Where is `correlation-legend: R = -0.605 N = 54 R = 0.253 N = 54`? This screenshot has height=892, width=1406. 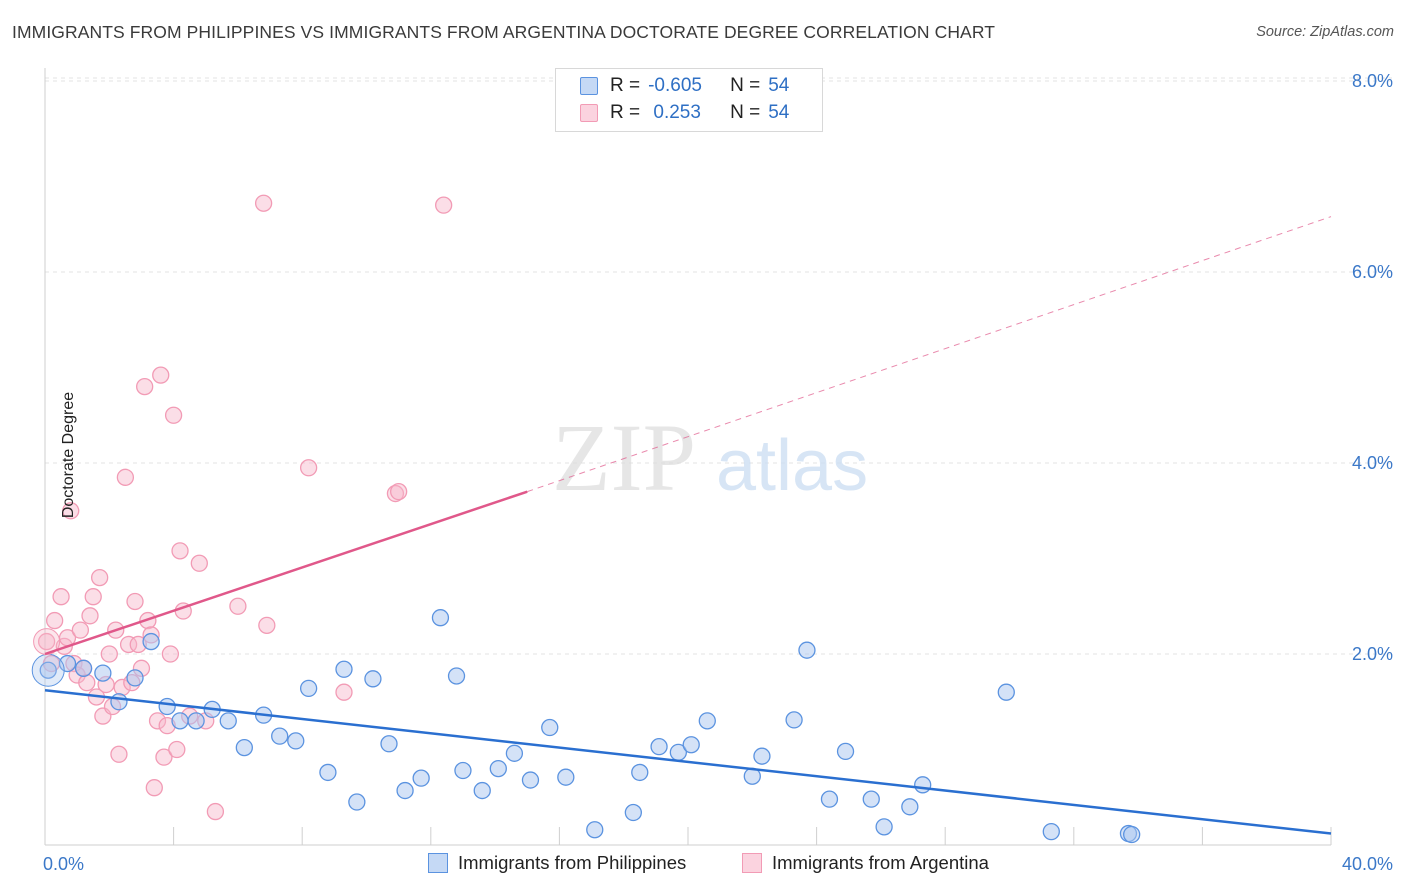 correlation-legend: R = -0.605 N = 54 R = 0.253 N = 54 is located at coordinates (689, 100).